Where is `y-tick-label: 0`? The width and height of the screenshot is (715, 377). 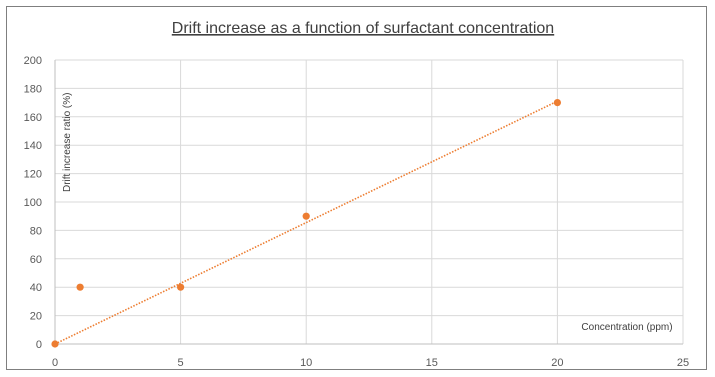
y-tick-label: 0 is located at coordinates (39, 345).